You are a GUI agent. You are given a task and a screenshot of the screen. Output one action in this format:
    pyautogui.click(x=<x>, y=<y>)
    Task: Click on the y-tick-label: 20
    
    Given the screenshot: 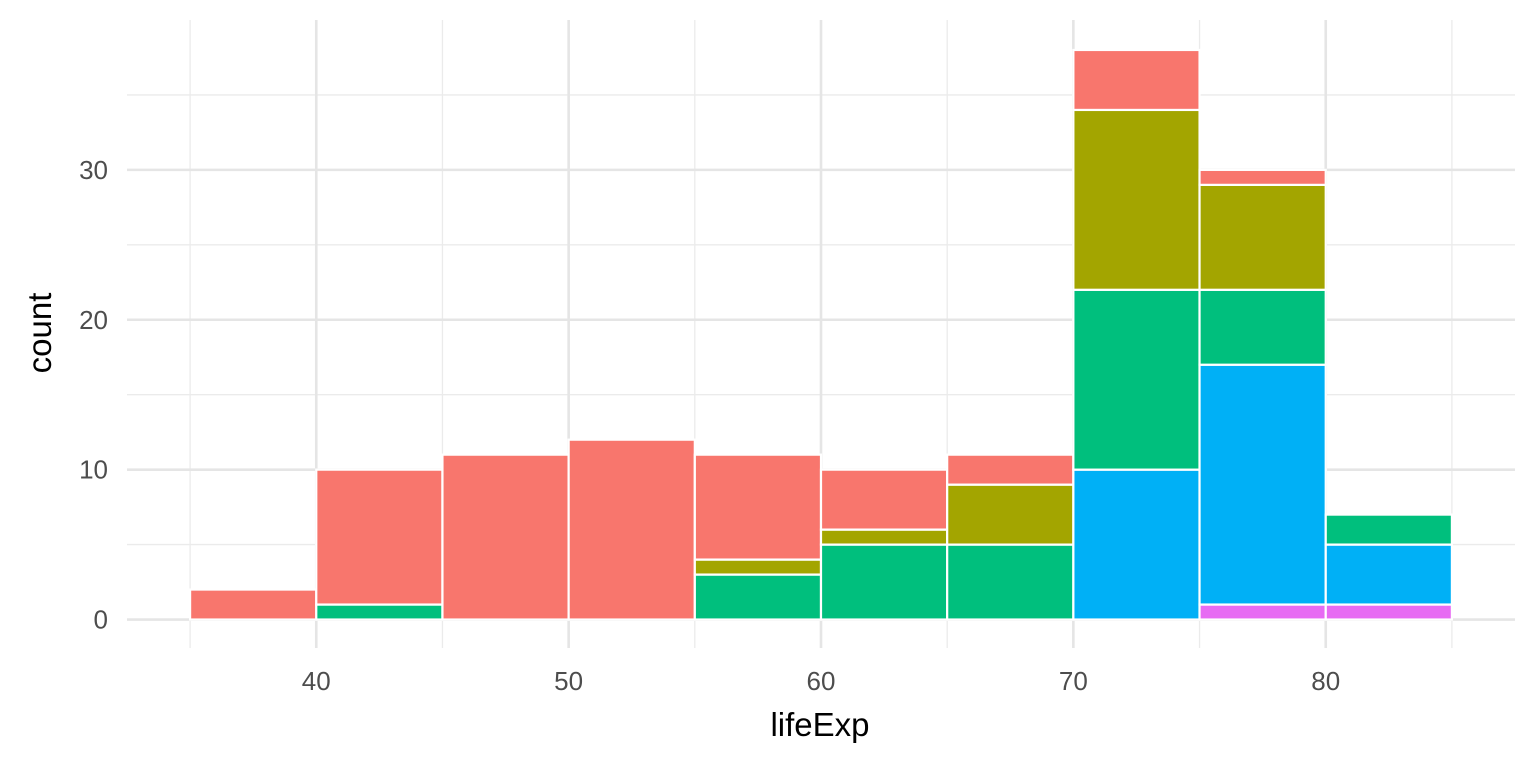 What is the action you would take?
    pyautogui.click(x=93, y=320)
    